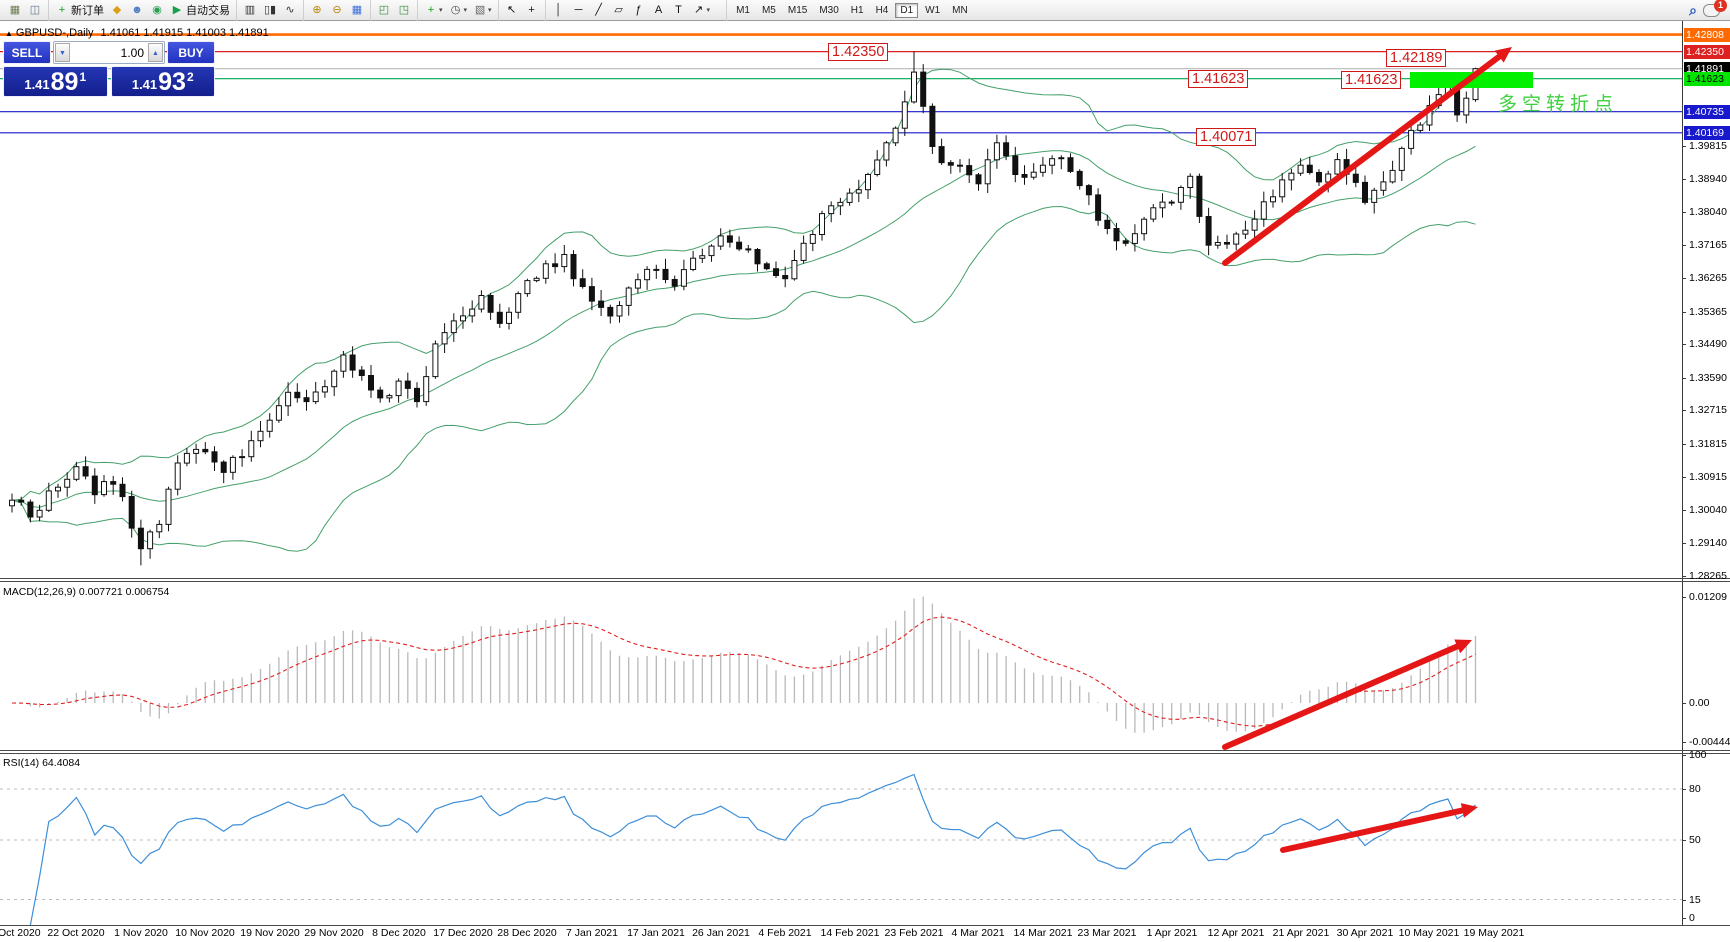 This screenshot has width=1730, height=942. What do you see at coordinates (1708, 312) in the screenshot?
I see `price-tick-label: 1.35365` at bounding box center [1708, 312].